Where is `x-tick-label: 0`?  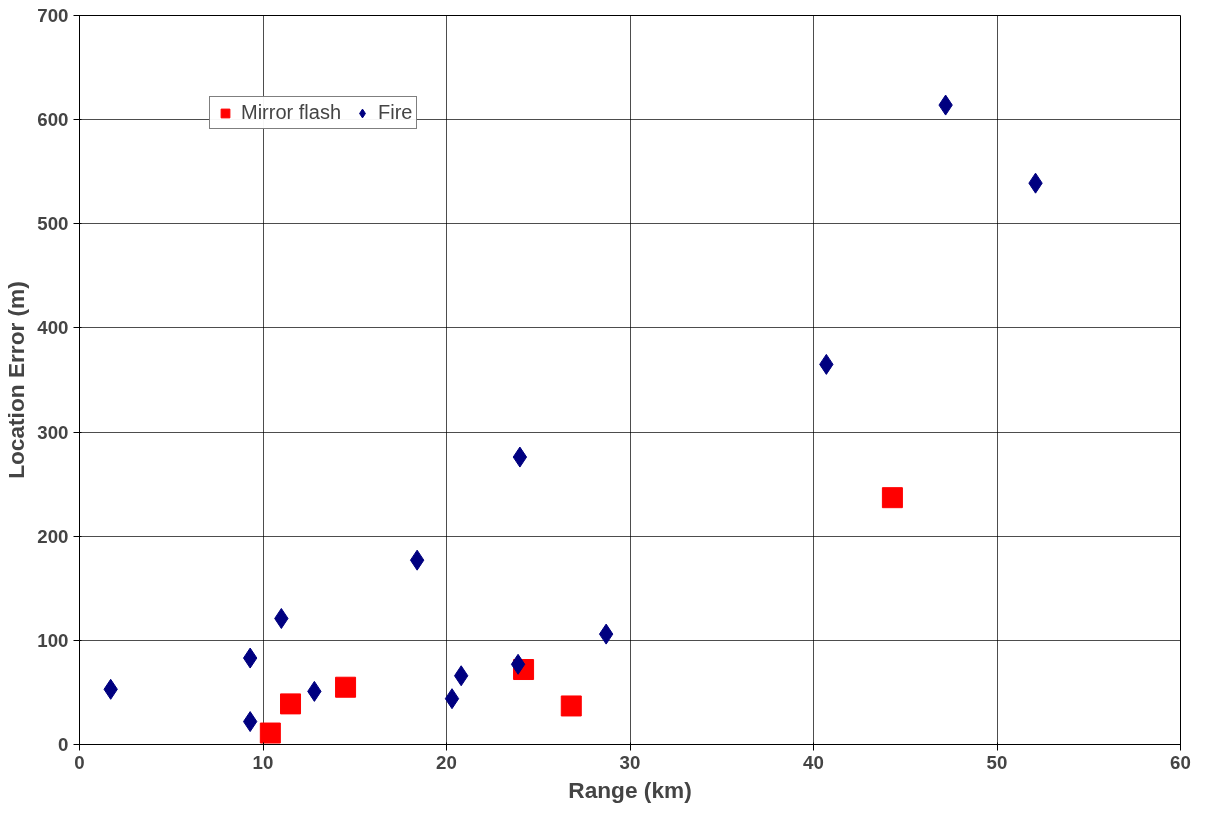
x-tick-label: 0 is located at coordinates (79, 762).